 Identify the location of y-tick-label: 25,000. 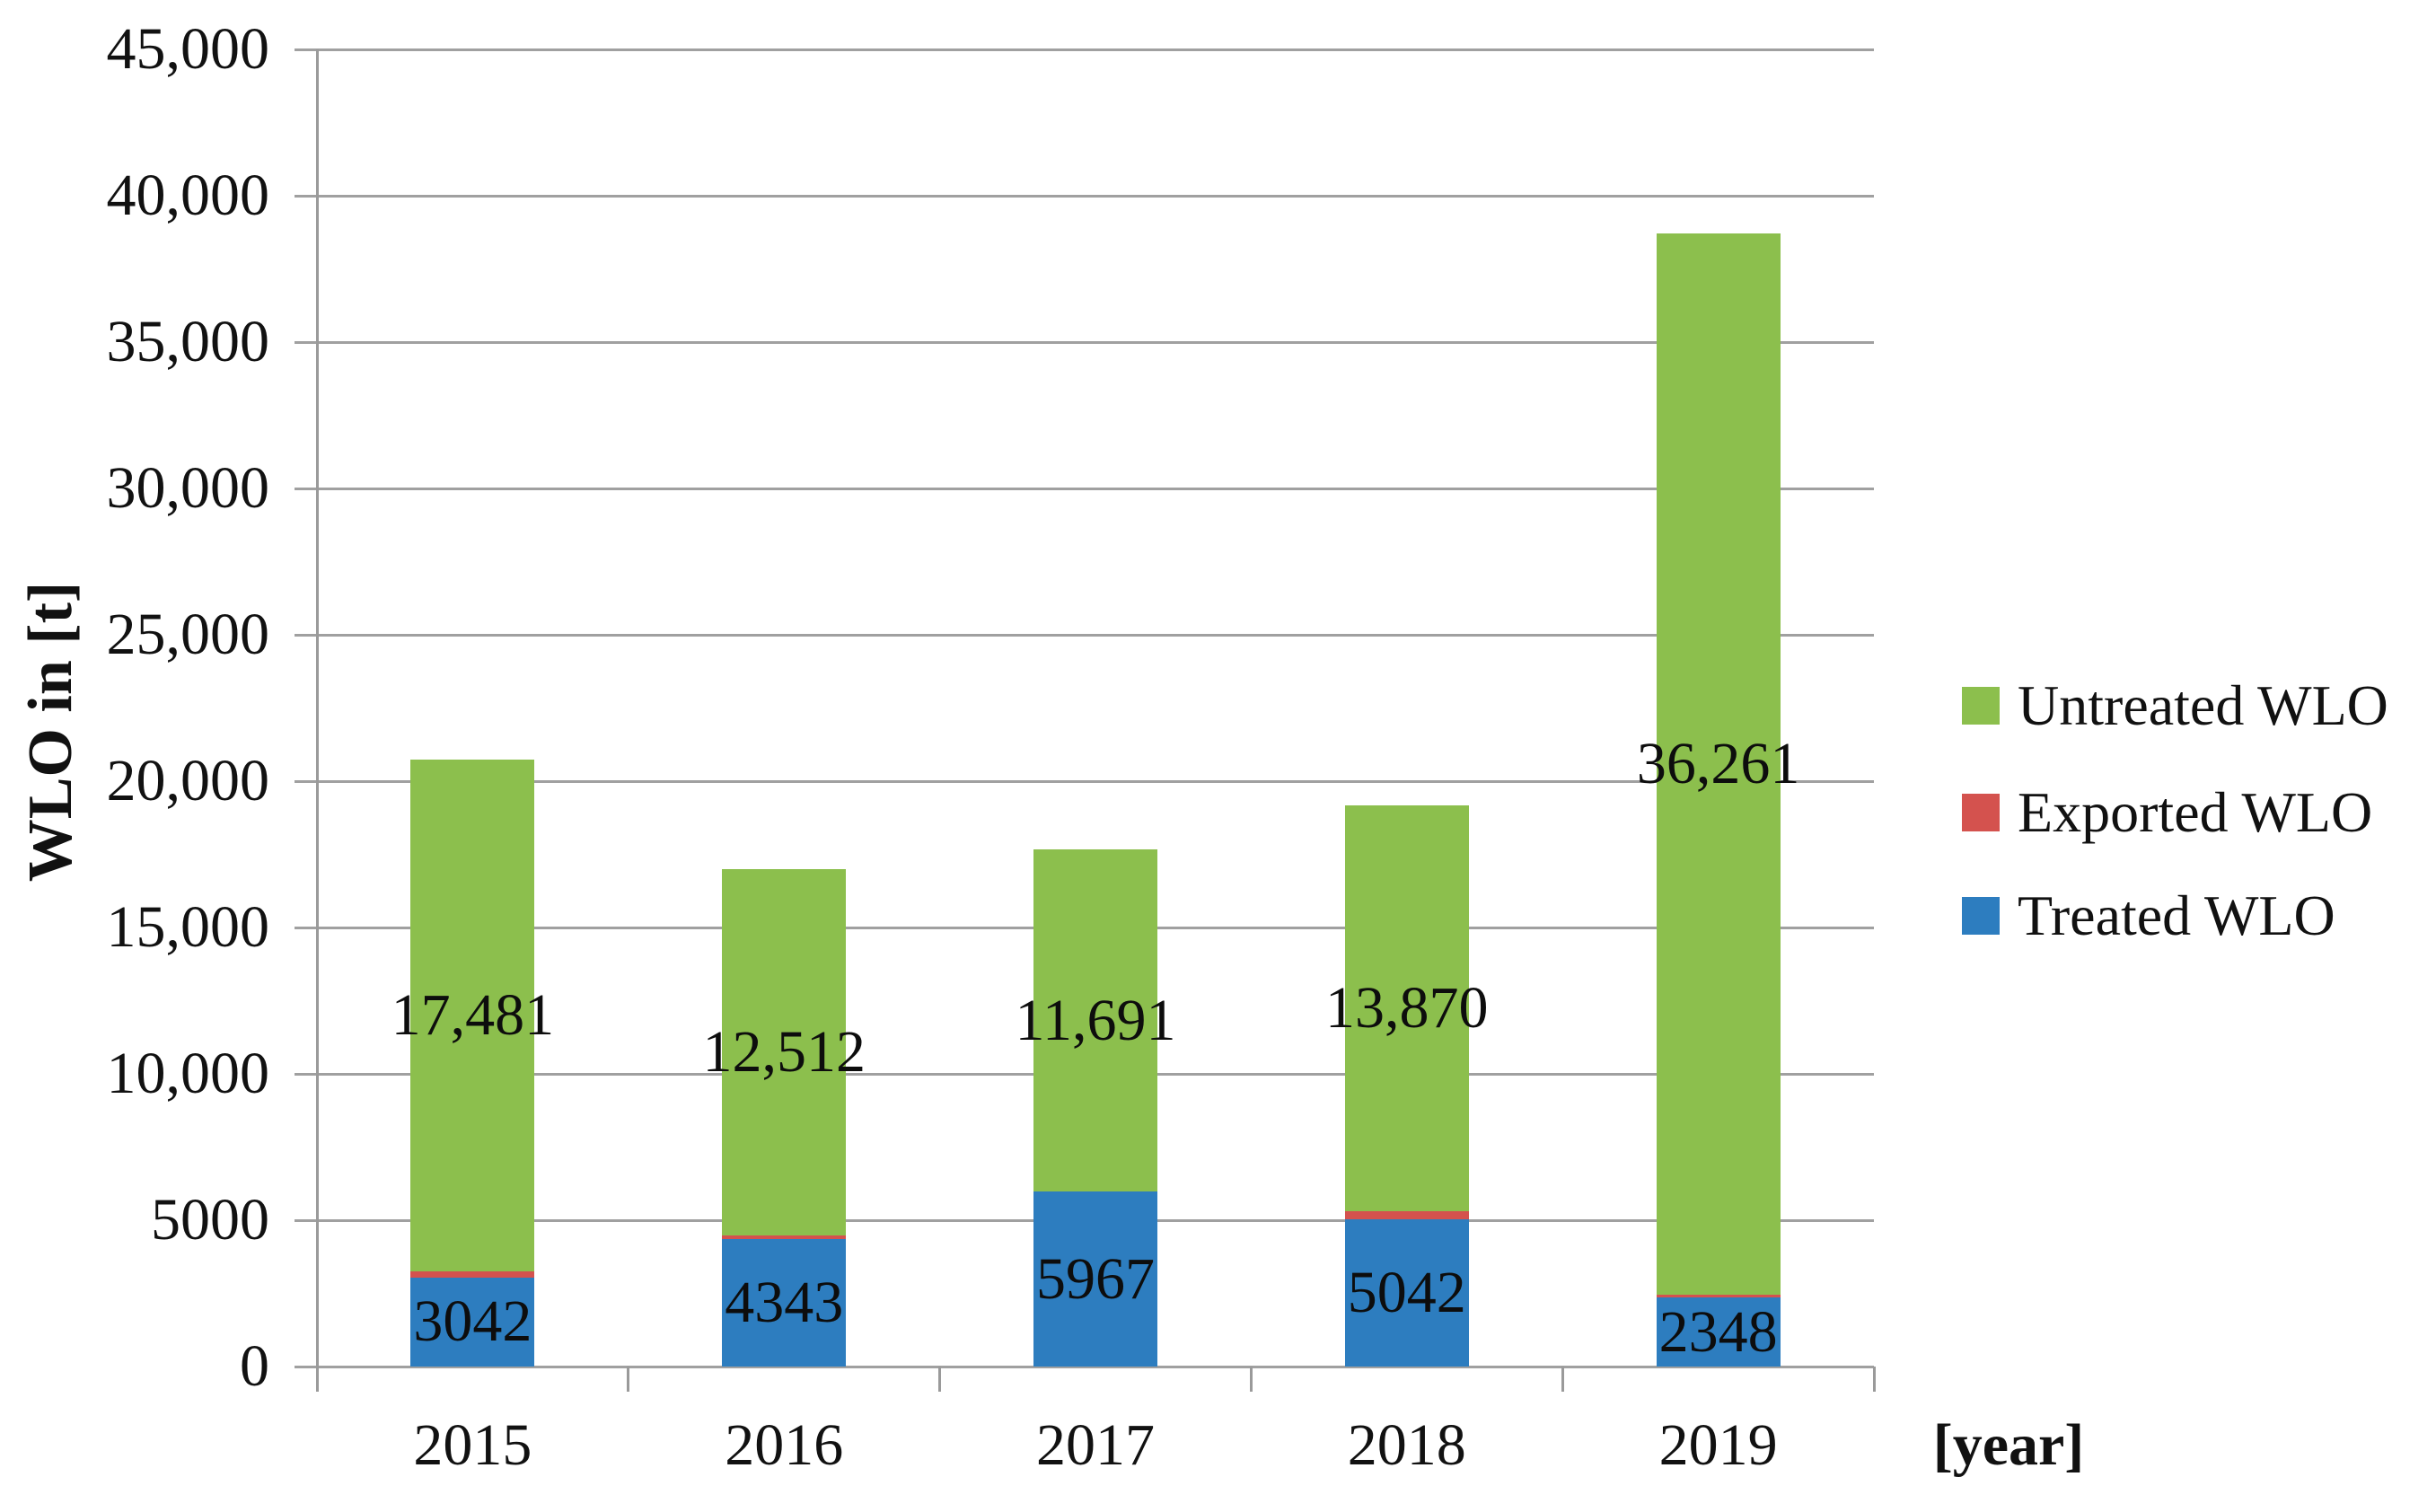
(188, 634).